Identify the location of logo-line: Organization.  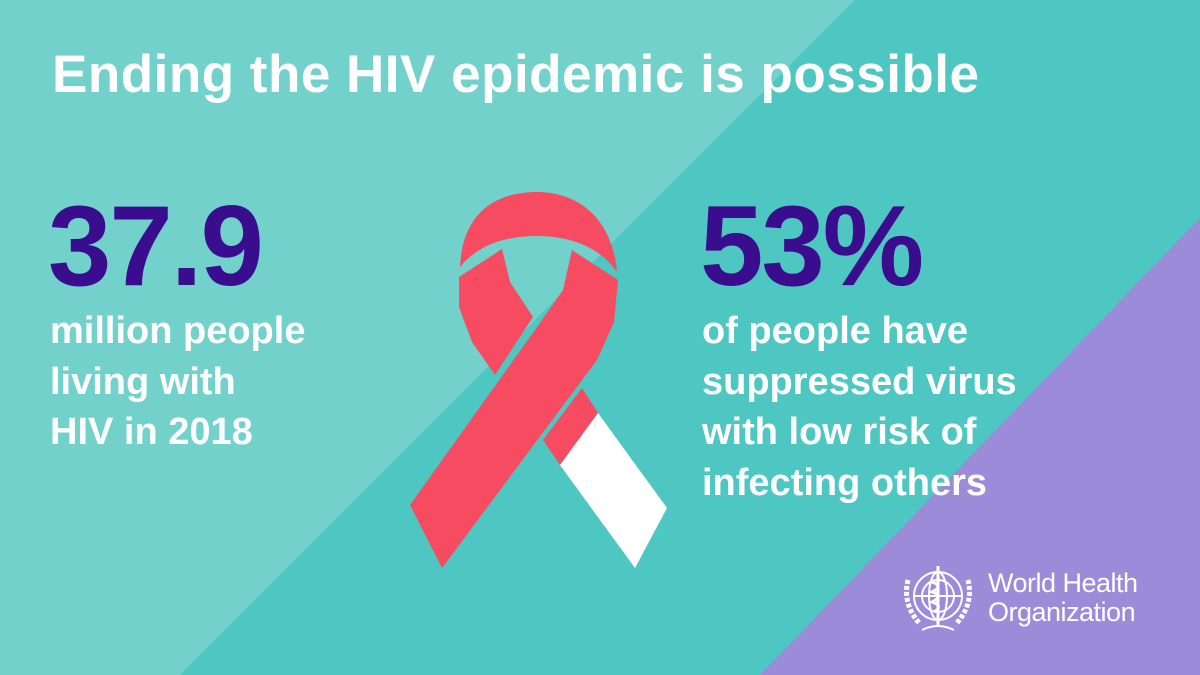
(1062, 612).